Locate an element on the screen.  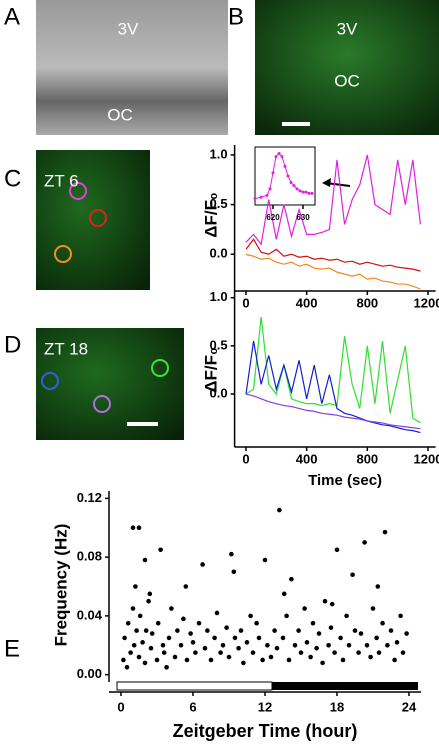
inset-frame is located at coordinates (285, 176).